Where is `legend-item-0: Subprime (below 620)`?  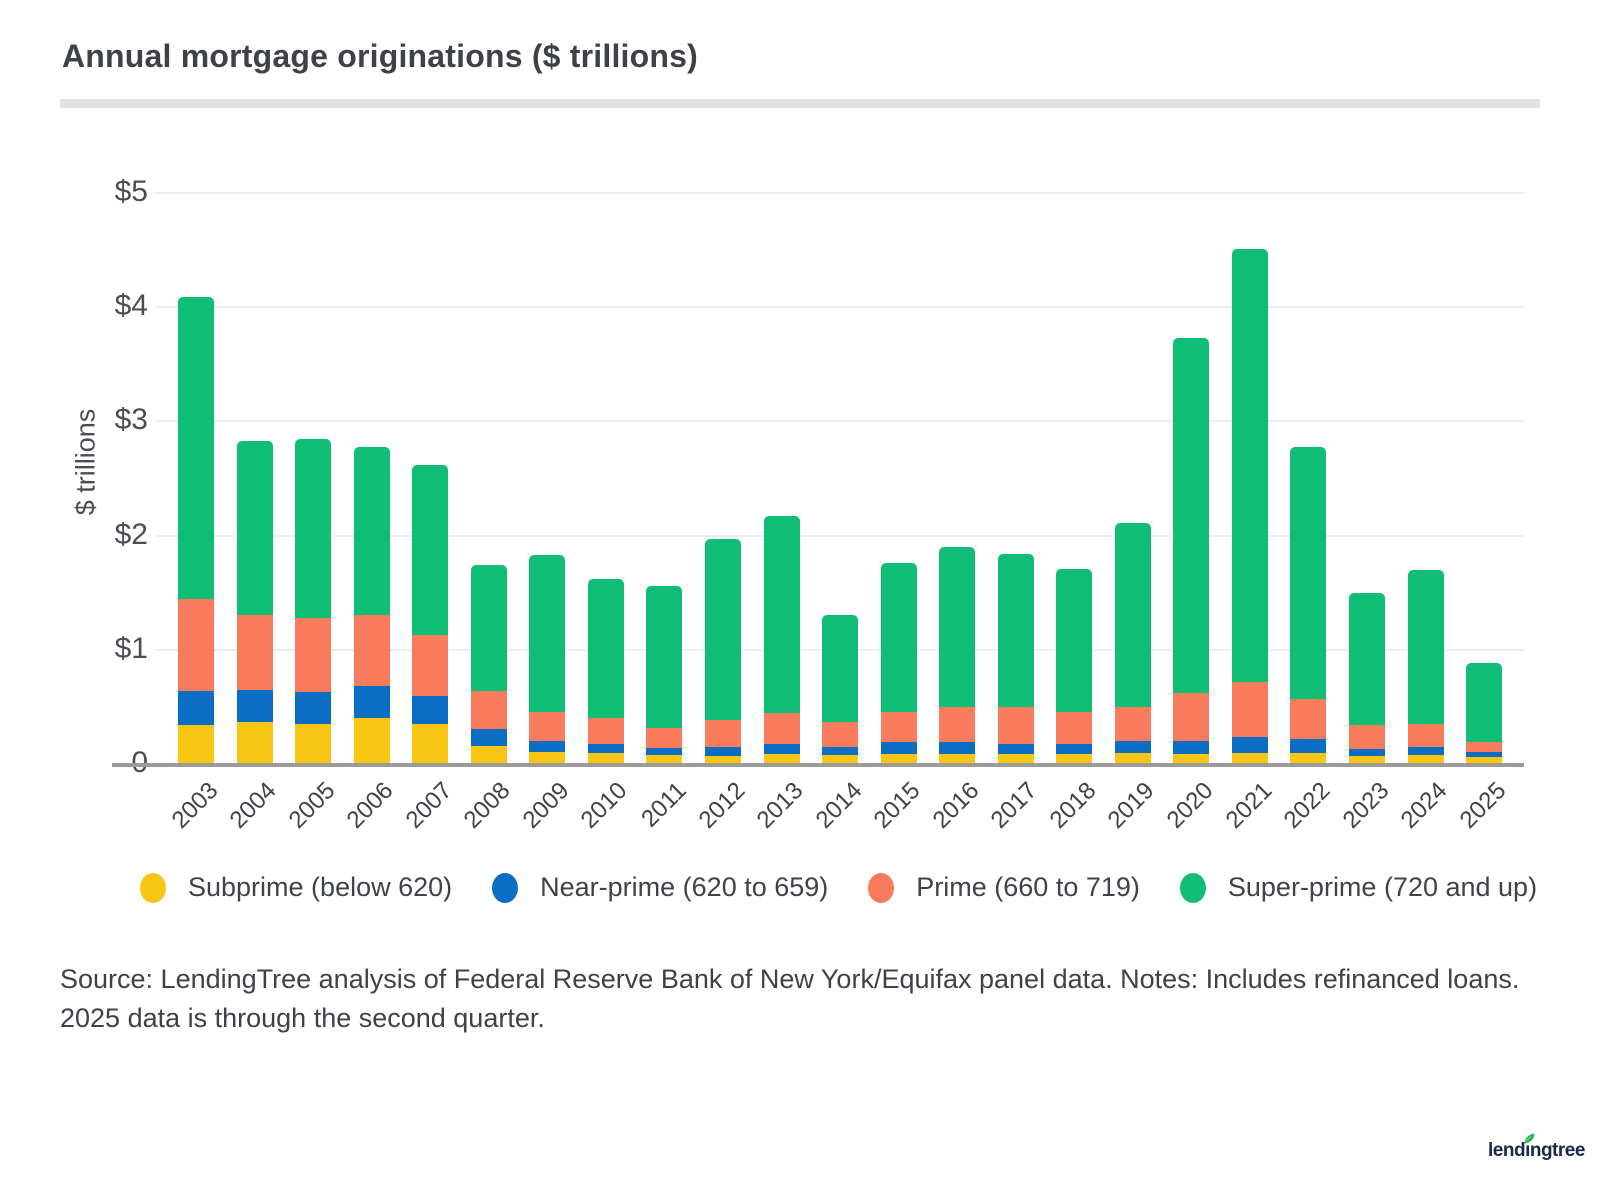
legend-item-0: Subprime (below 620) is located at coordinates (296, 887).